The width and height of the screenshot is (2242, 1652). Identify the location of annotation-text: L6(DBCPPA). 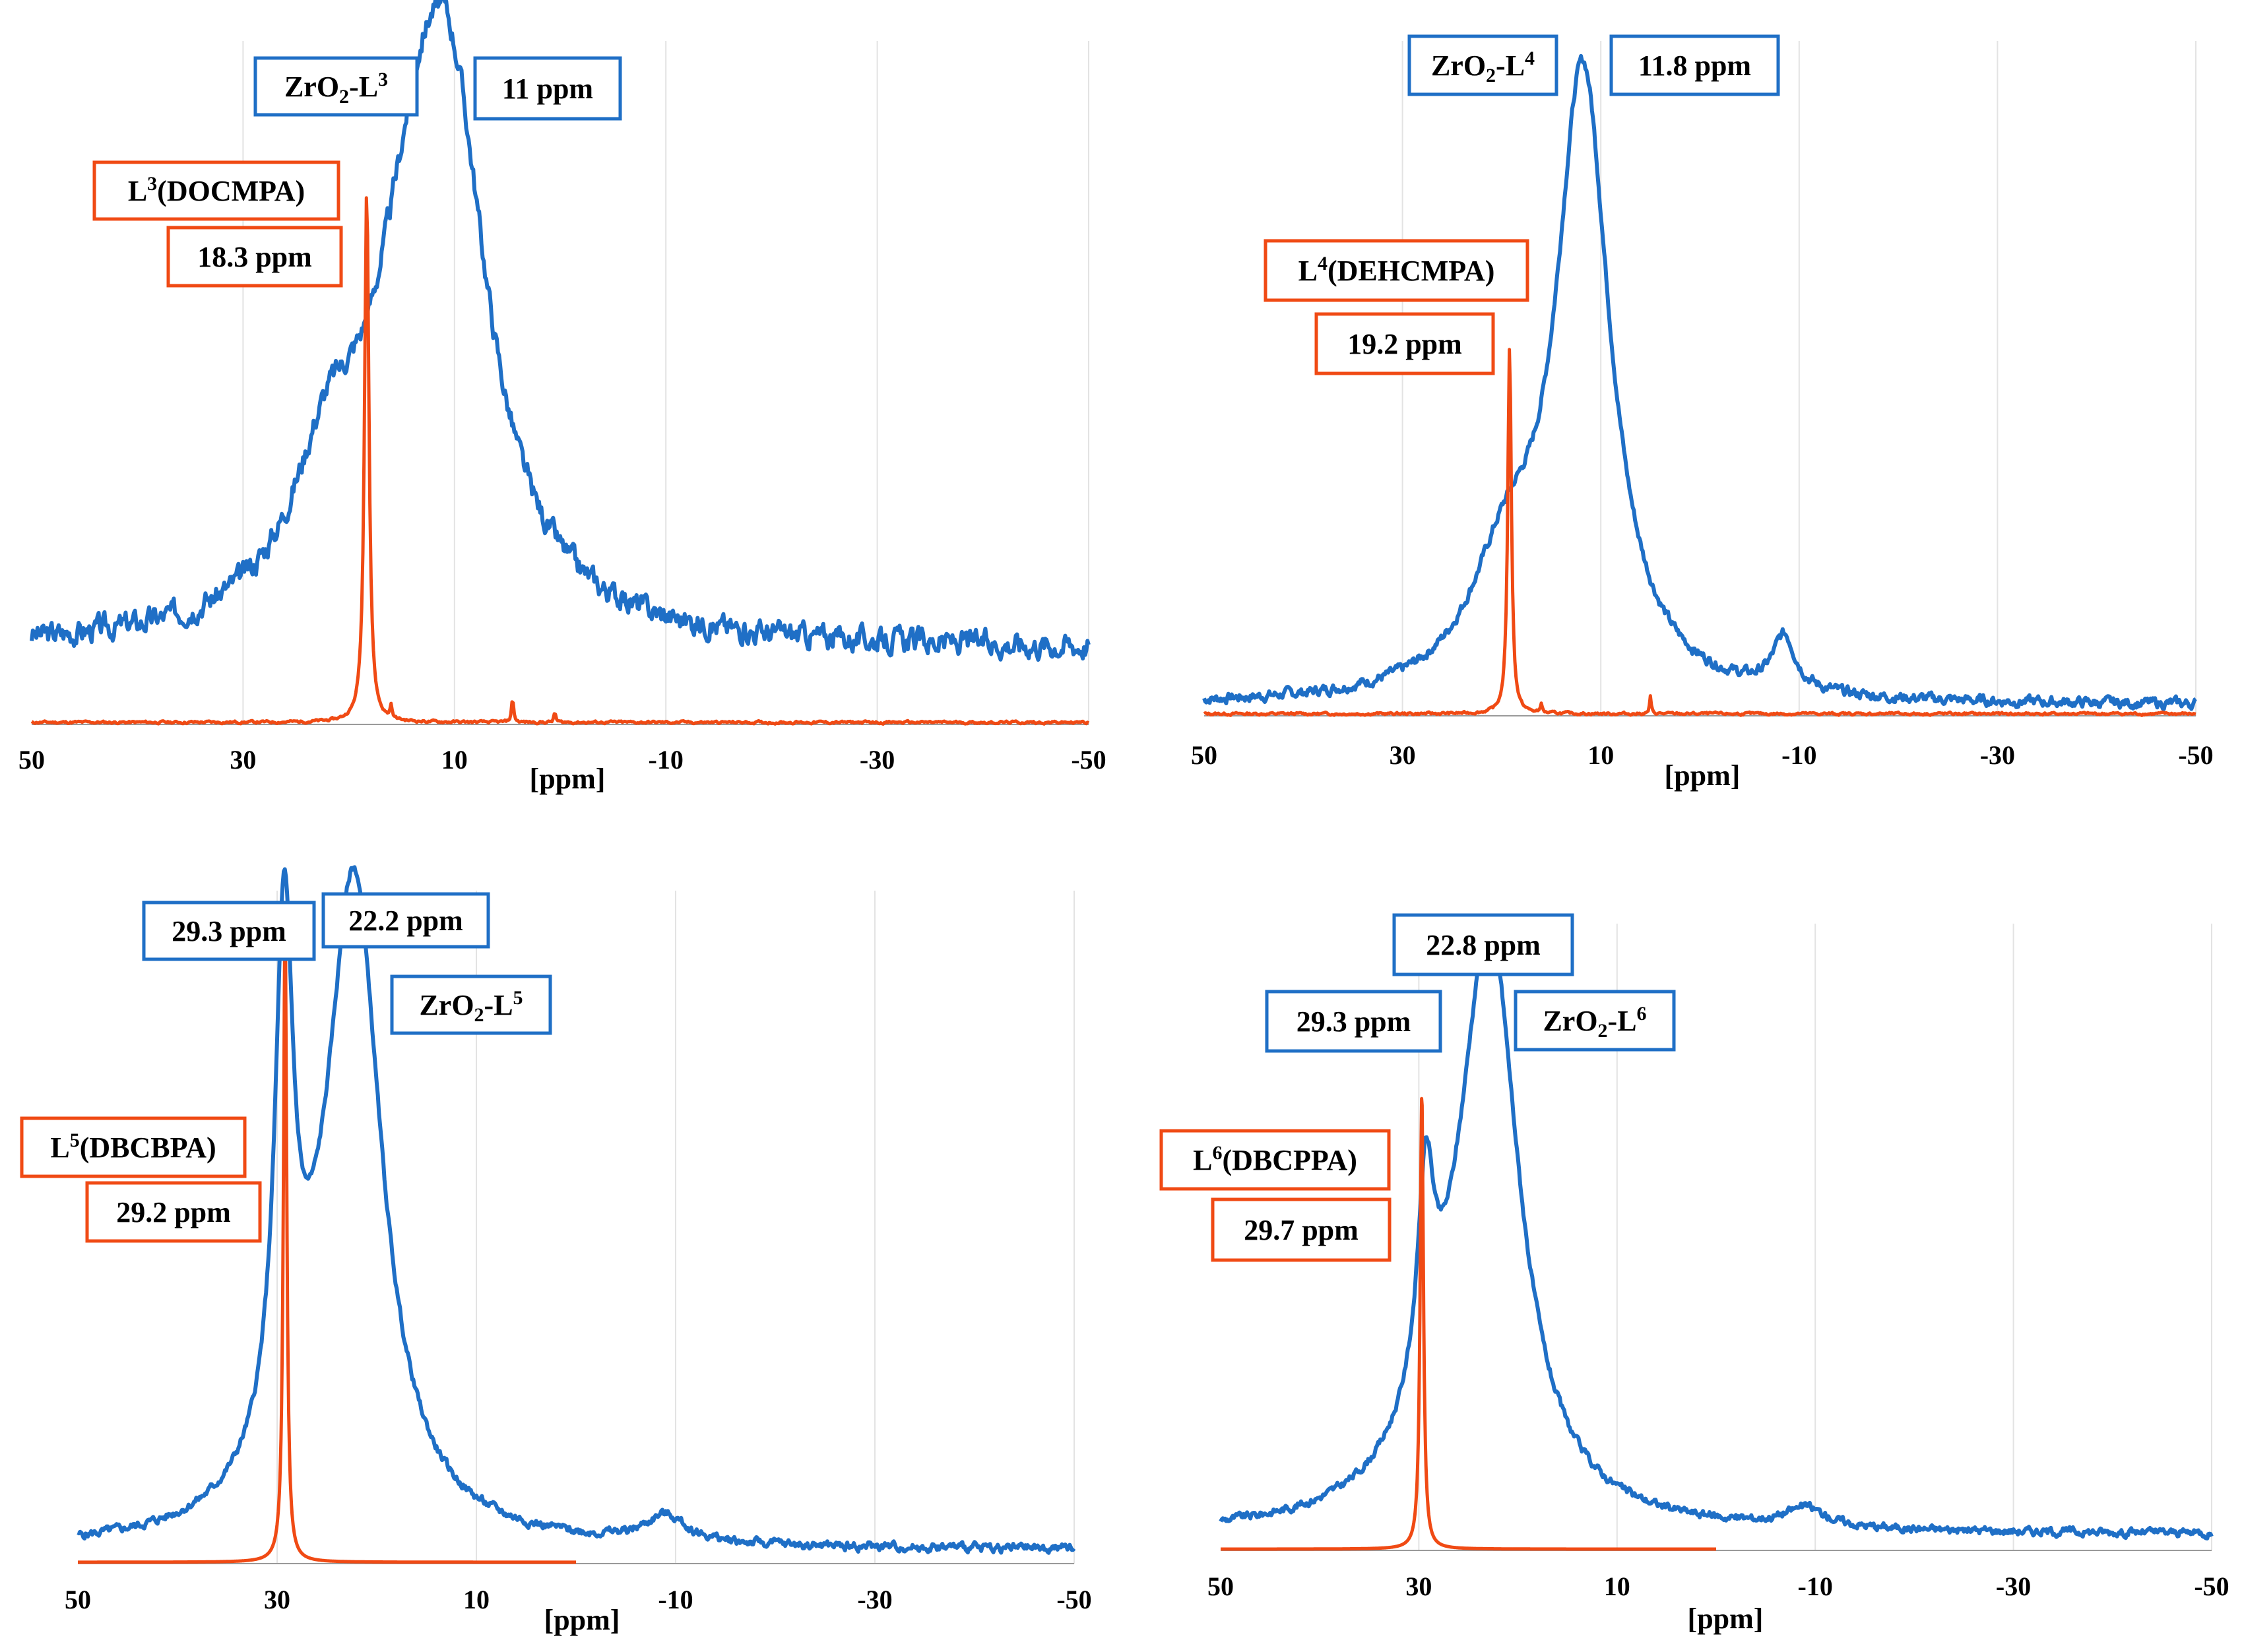
(1275, 1159).